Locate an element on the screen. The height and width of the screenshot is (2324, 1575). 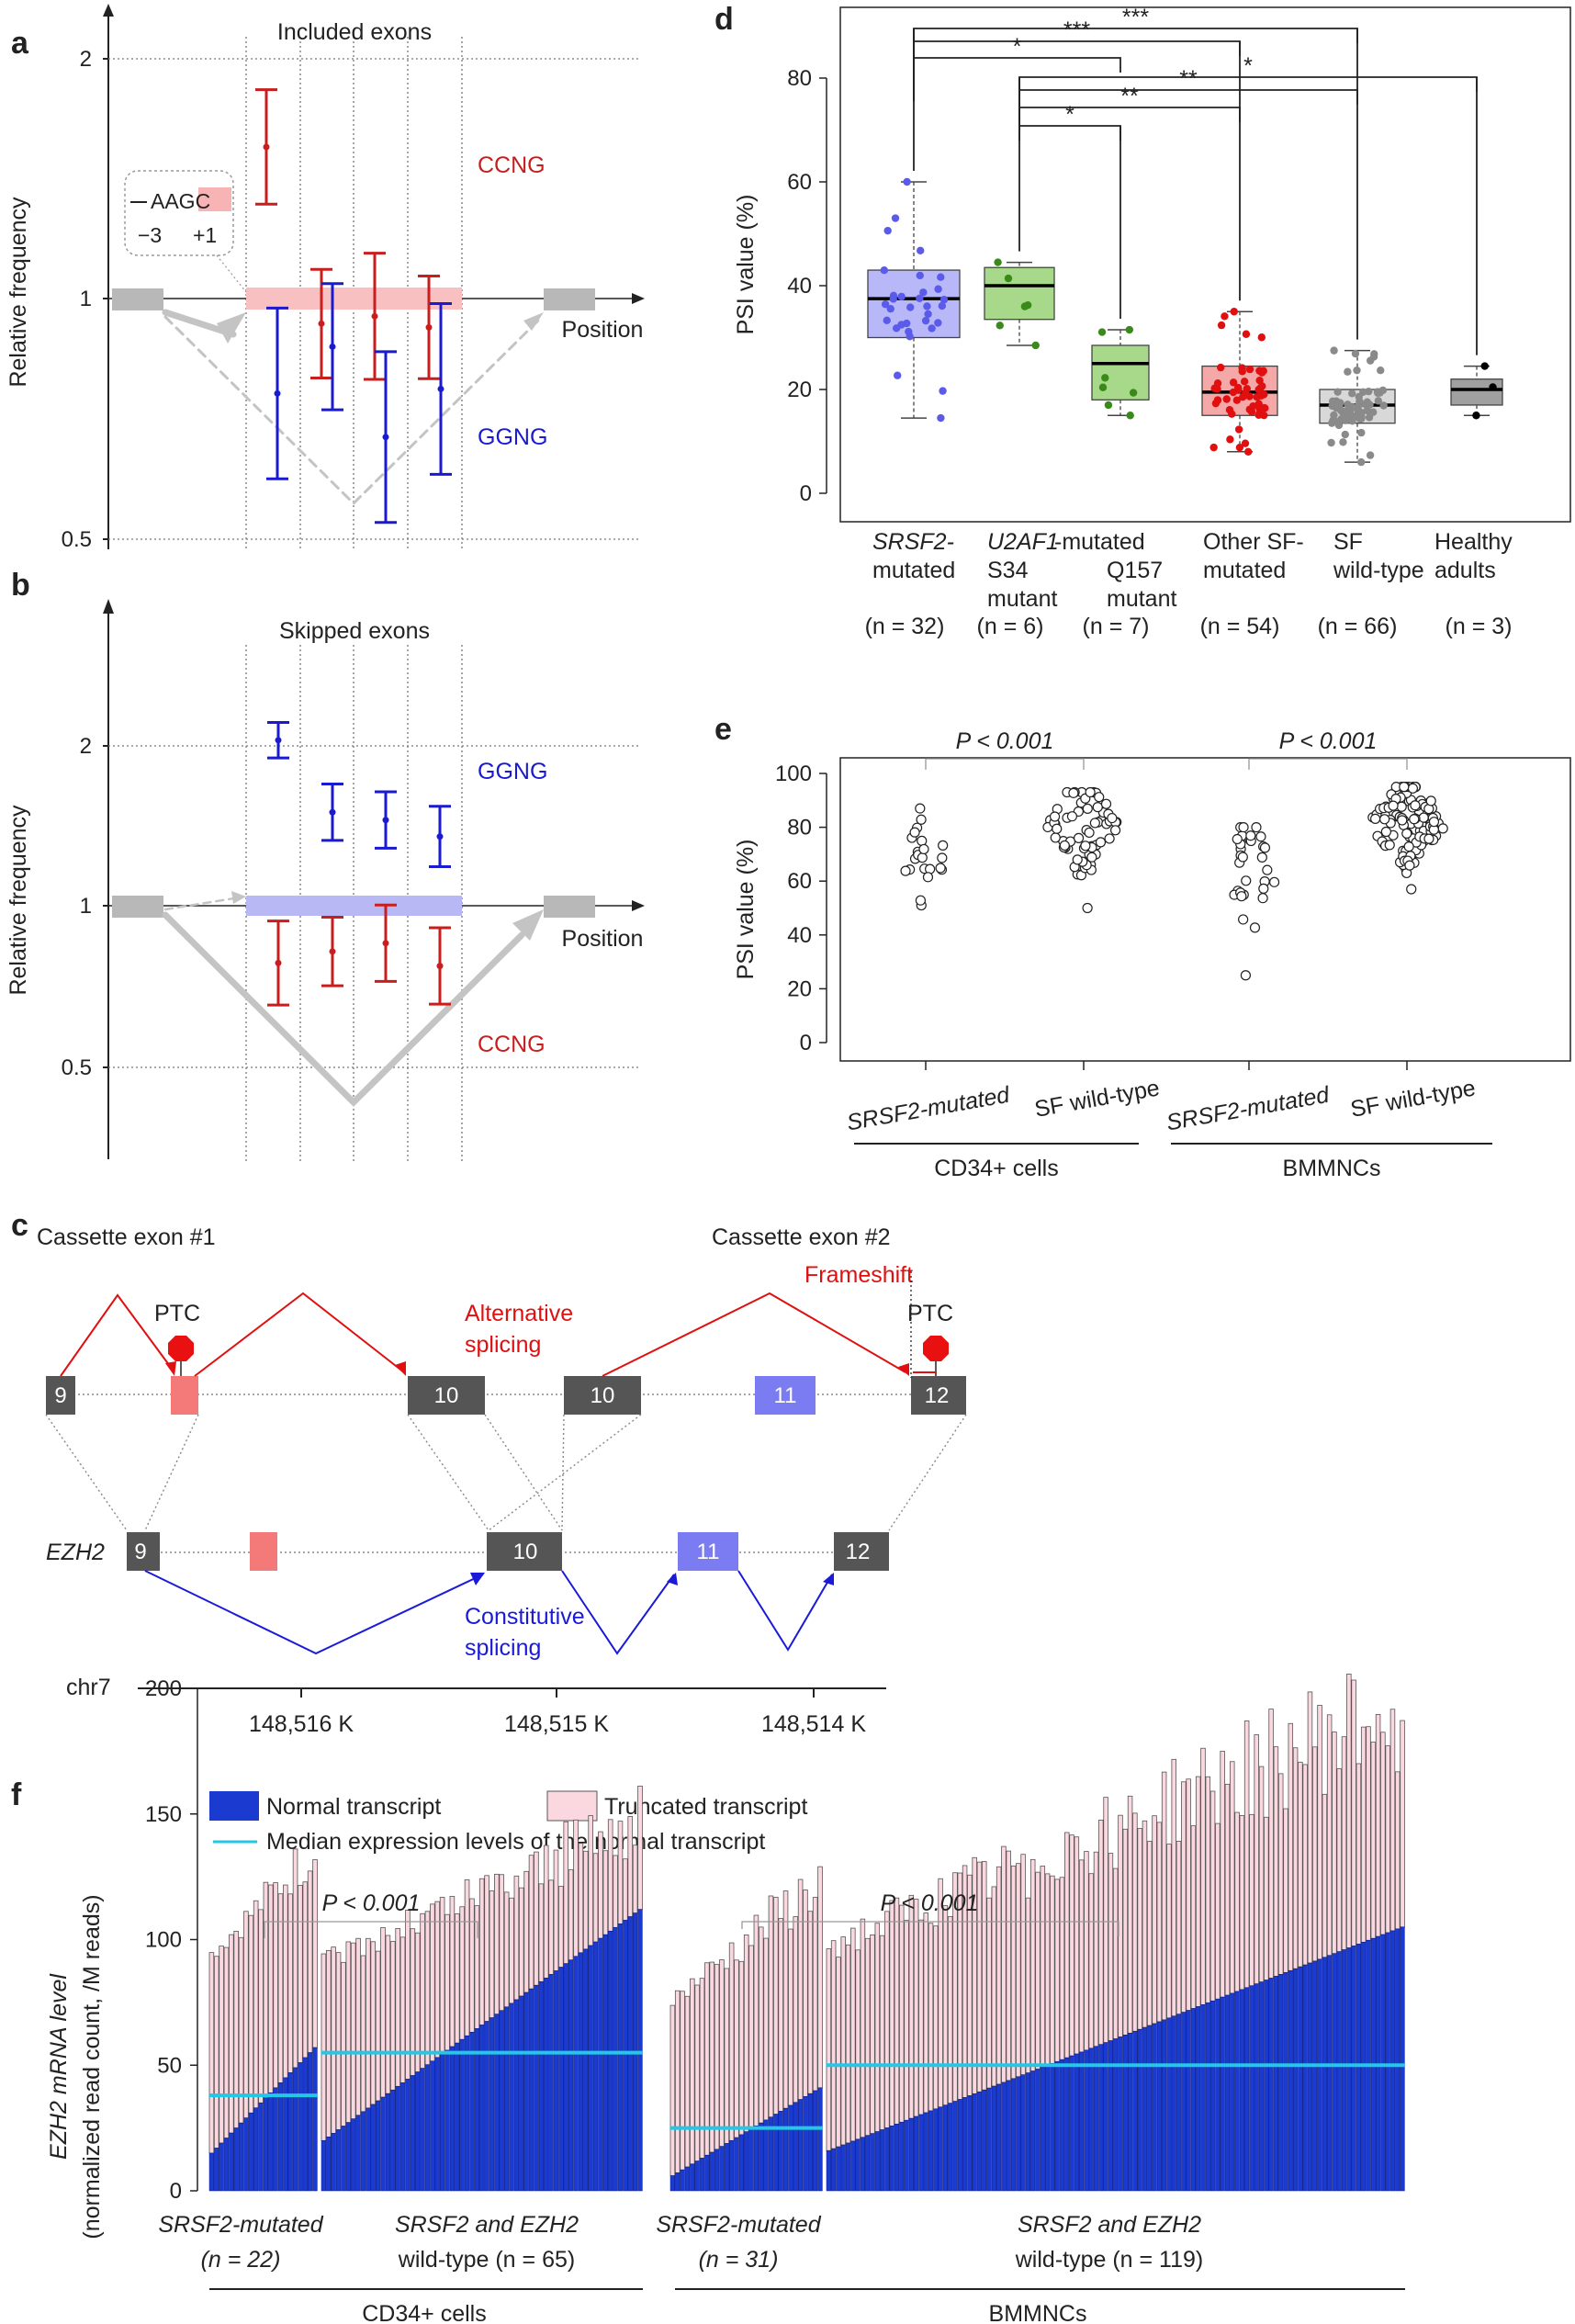
panel-d-y-axis: 0 20 40 60 80 is located at coordinates (807, 286).